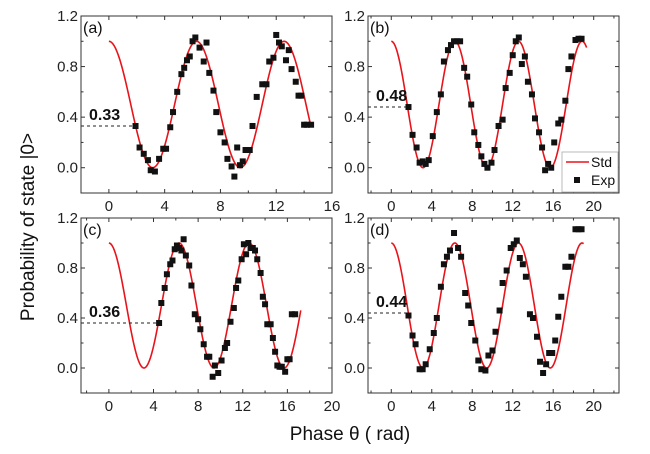 The width and height of the screenshot is (650, 454). What do you see at coordinates (350, 434) in the screenshot?
I see `x-axis-title: Phase θ ( rad)` at bounding box center [350, 434].